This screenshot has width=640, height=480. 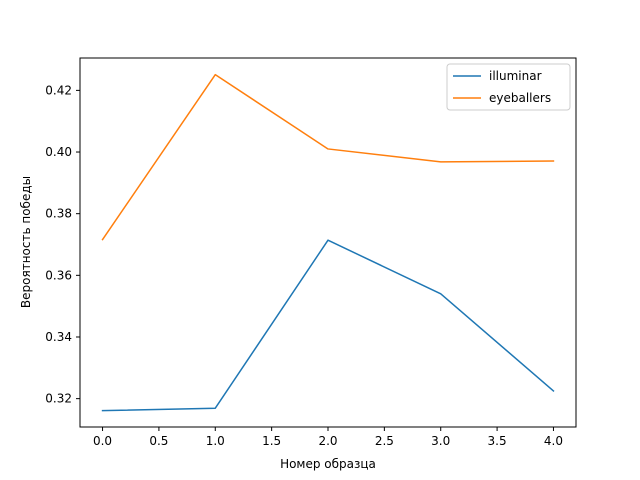 I want to click on x-tick-label: 2.0, so click(x=327, y=441).